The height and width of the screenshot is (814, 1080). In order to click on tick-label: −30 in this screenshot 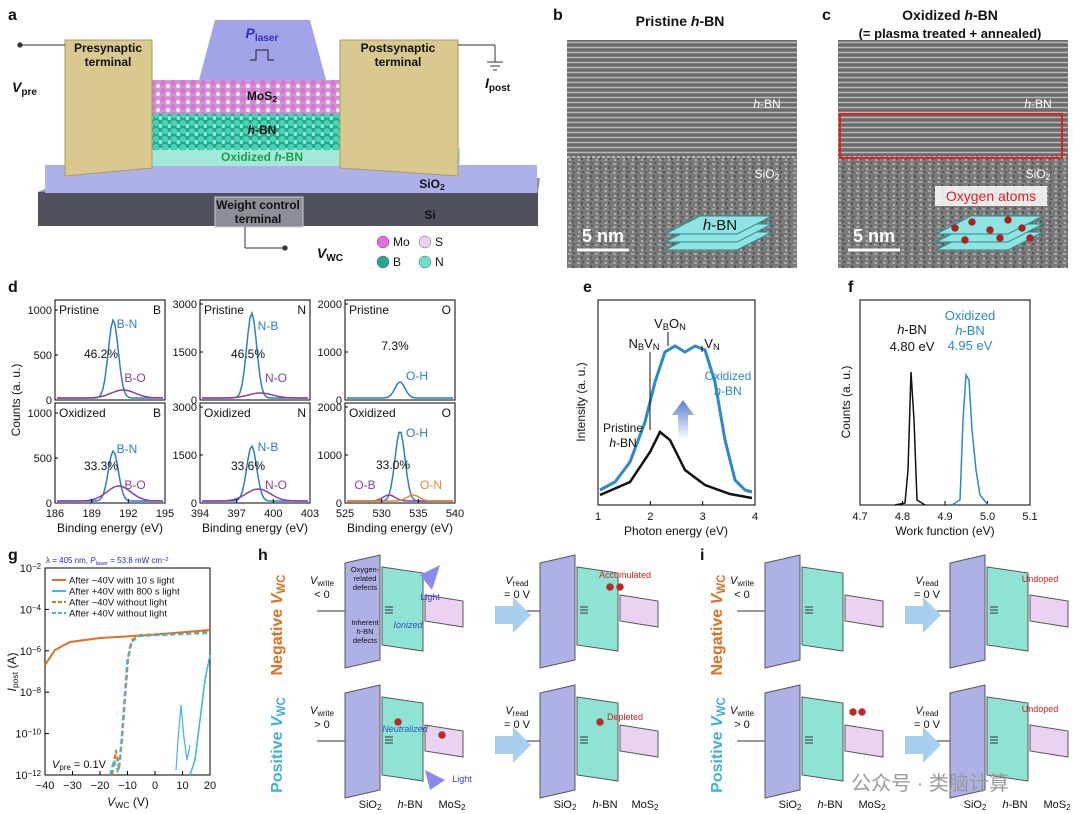, I will do `click(72, 786)`.